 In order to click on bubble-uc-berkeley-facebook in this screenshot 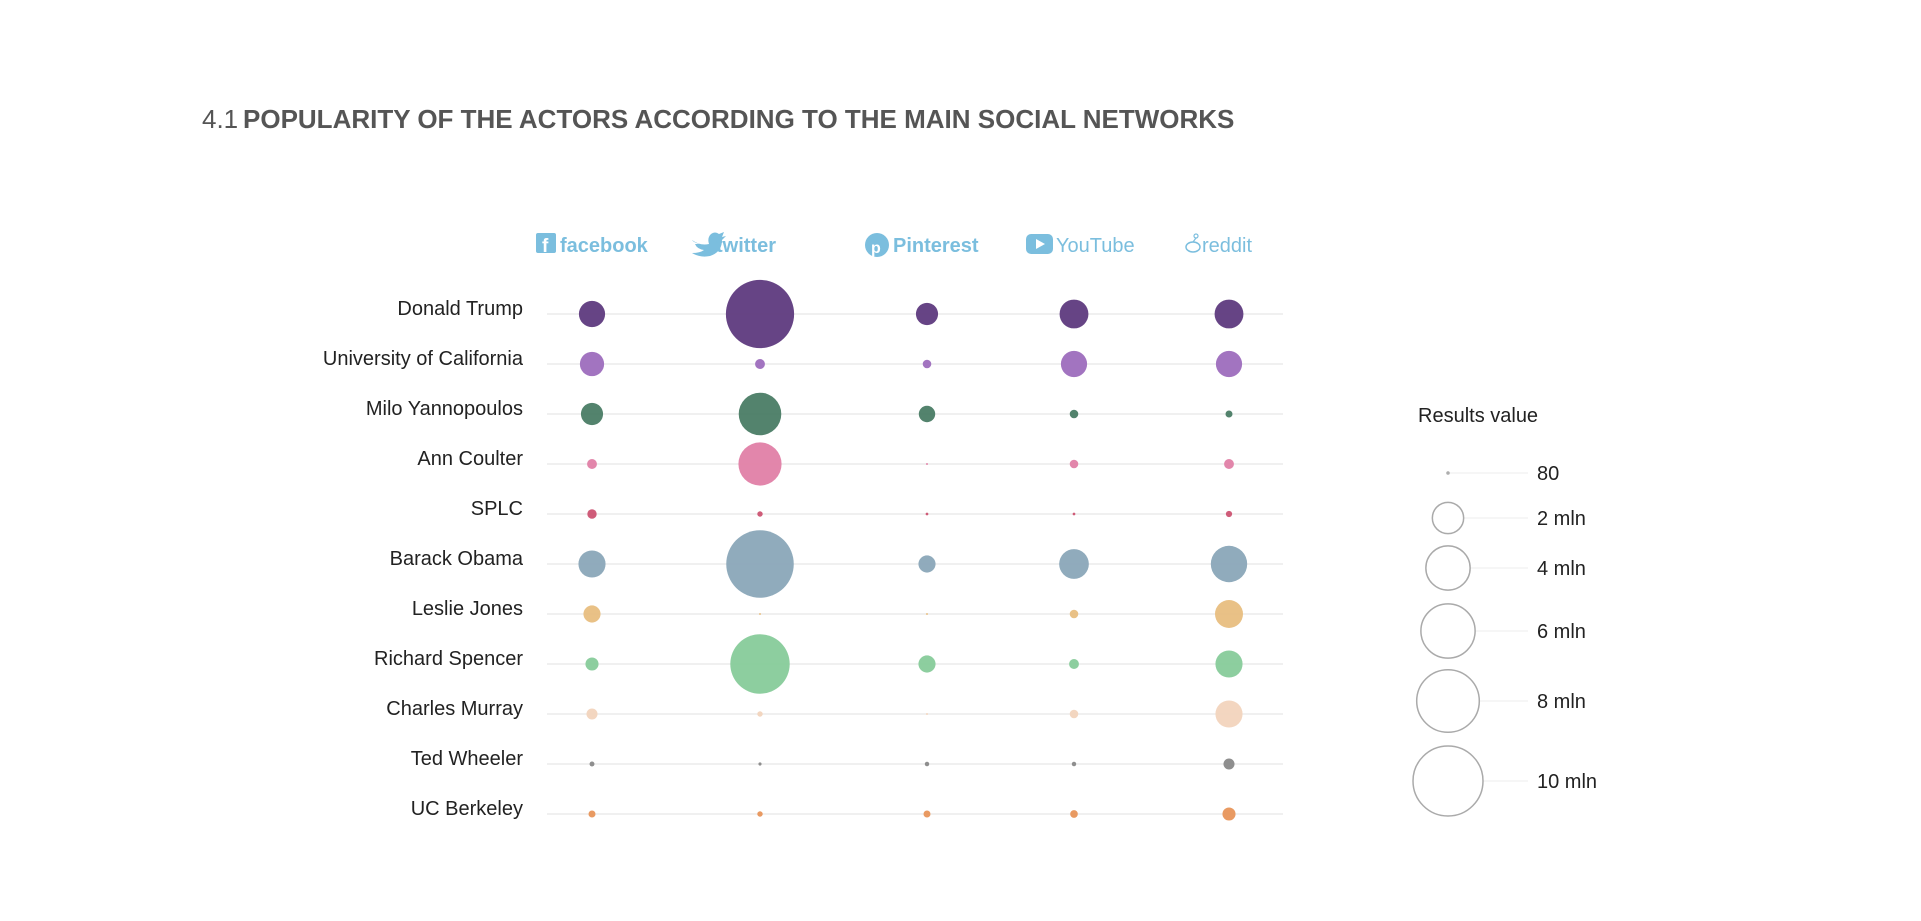, I will do `click(592, 814)`.